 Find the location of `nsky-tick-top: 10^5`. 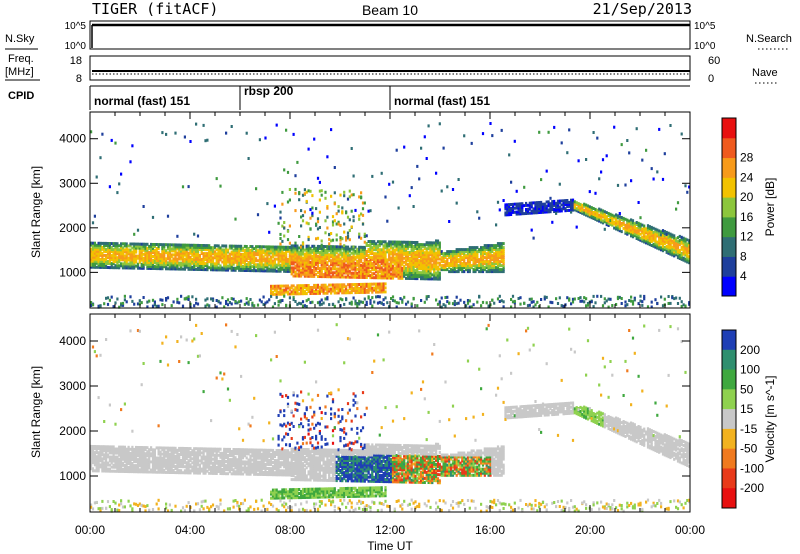

nsky-tick-top: 10^5 is located at coordinates (76, 26).